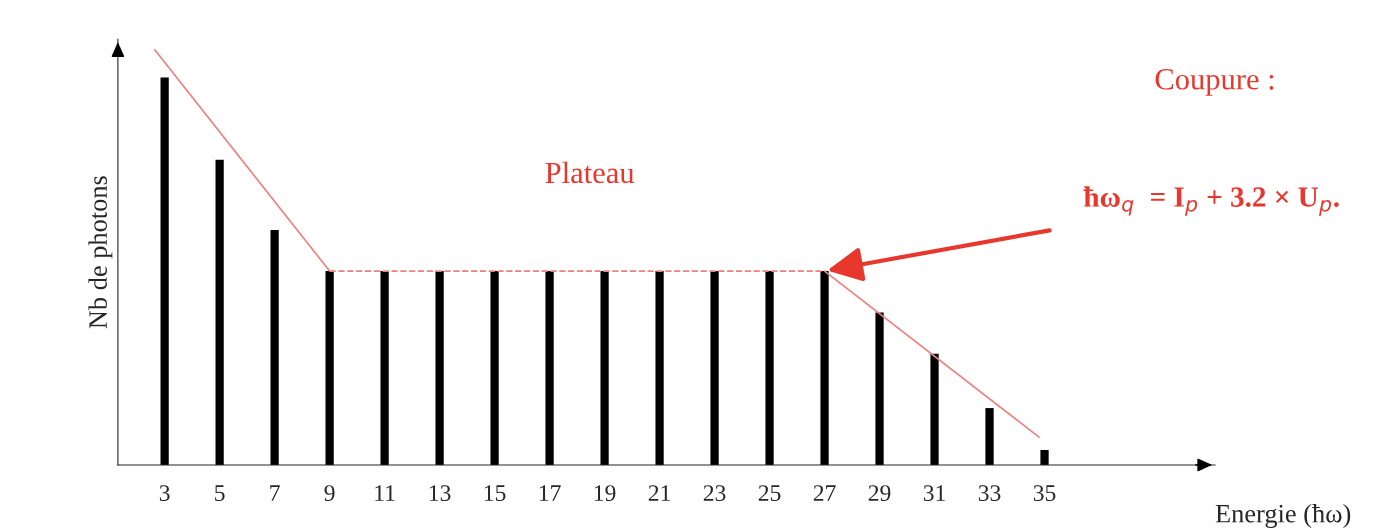 This screenshot has height=532, width=1387. Describe the element at coordinates (550, 493) in the screenshot. I see `x-tick-label: 17` at that location.